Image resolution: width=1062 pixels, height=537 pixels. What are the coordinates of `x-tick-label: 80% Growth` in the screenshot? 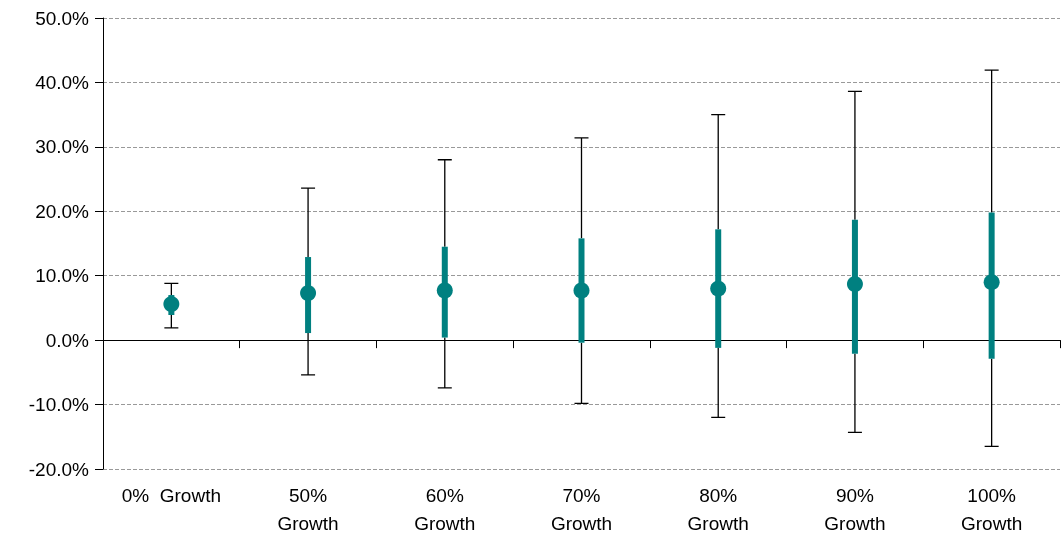 It's located at (718, 509).